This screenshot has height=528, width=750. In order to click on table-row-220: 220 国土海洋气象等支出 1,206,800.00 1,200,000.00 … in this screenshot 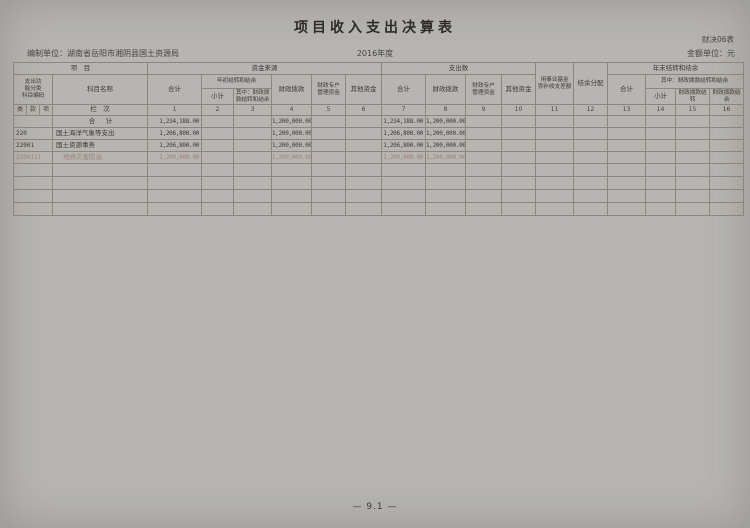, I will do `click(378, 133)`.